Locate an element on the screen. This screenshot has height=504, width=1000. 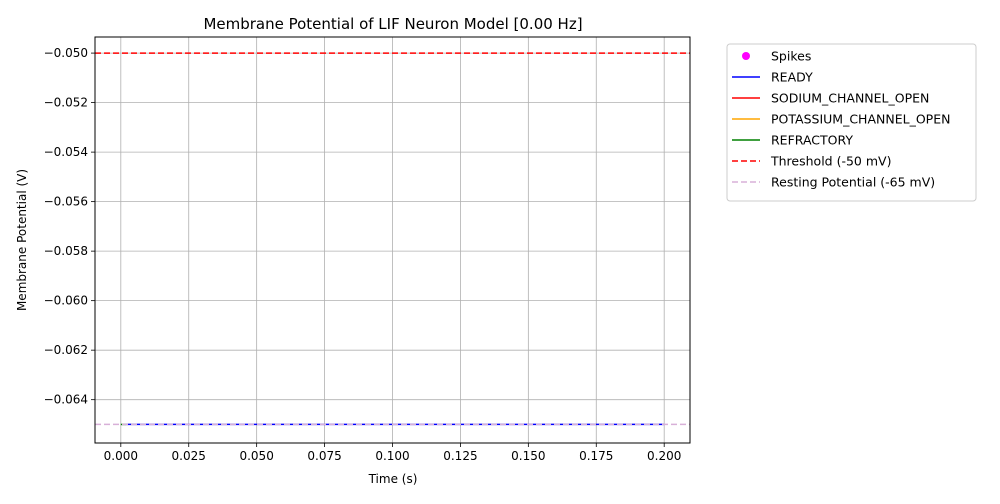
legend-label-threshold-50-mv: Threshold (-50 mV) is located at coordinates (830, 161).